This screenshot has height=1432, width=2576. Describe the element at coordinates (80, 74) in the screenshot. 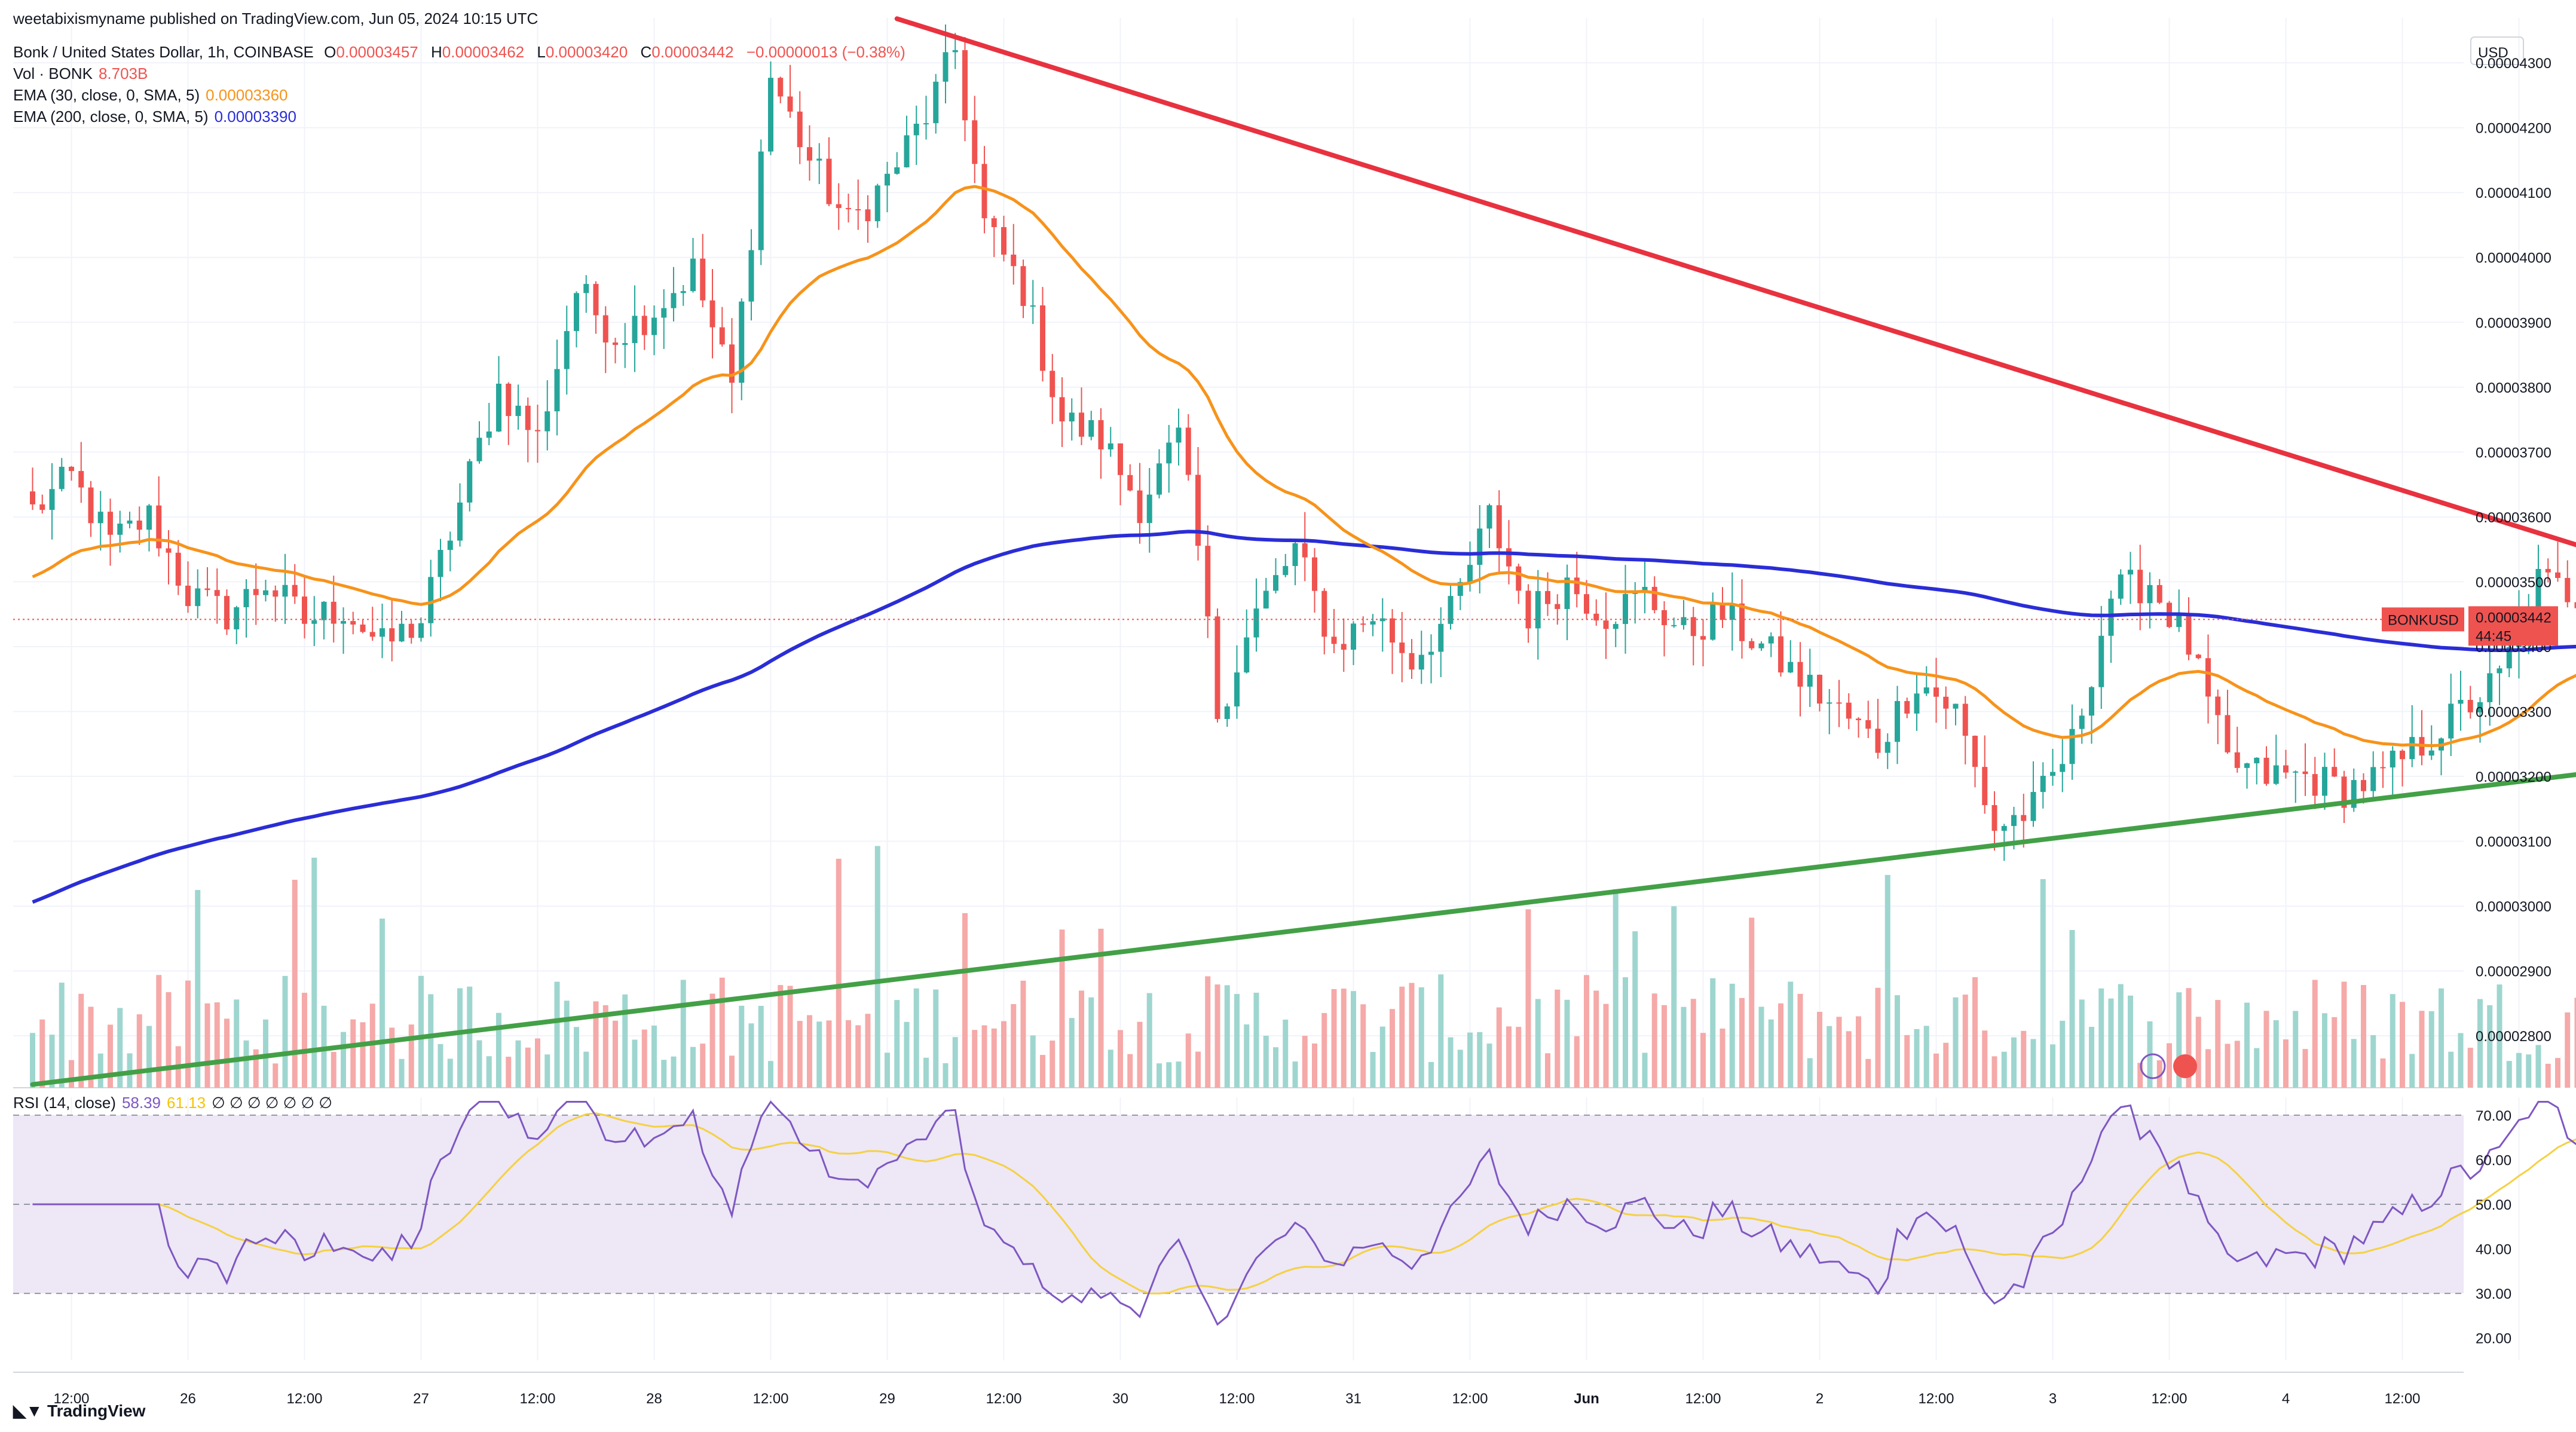

I see `volume-legend: Vol · BONK 8.703B` at that location.